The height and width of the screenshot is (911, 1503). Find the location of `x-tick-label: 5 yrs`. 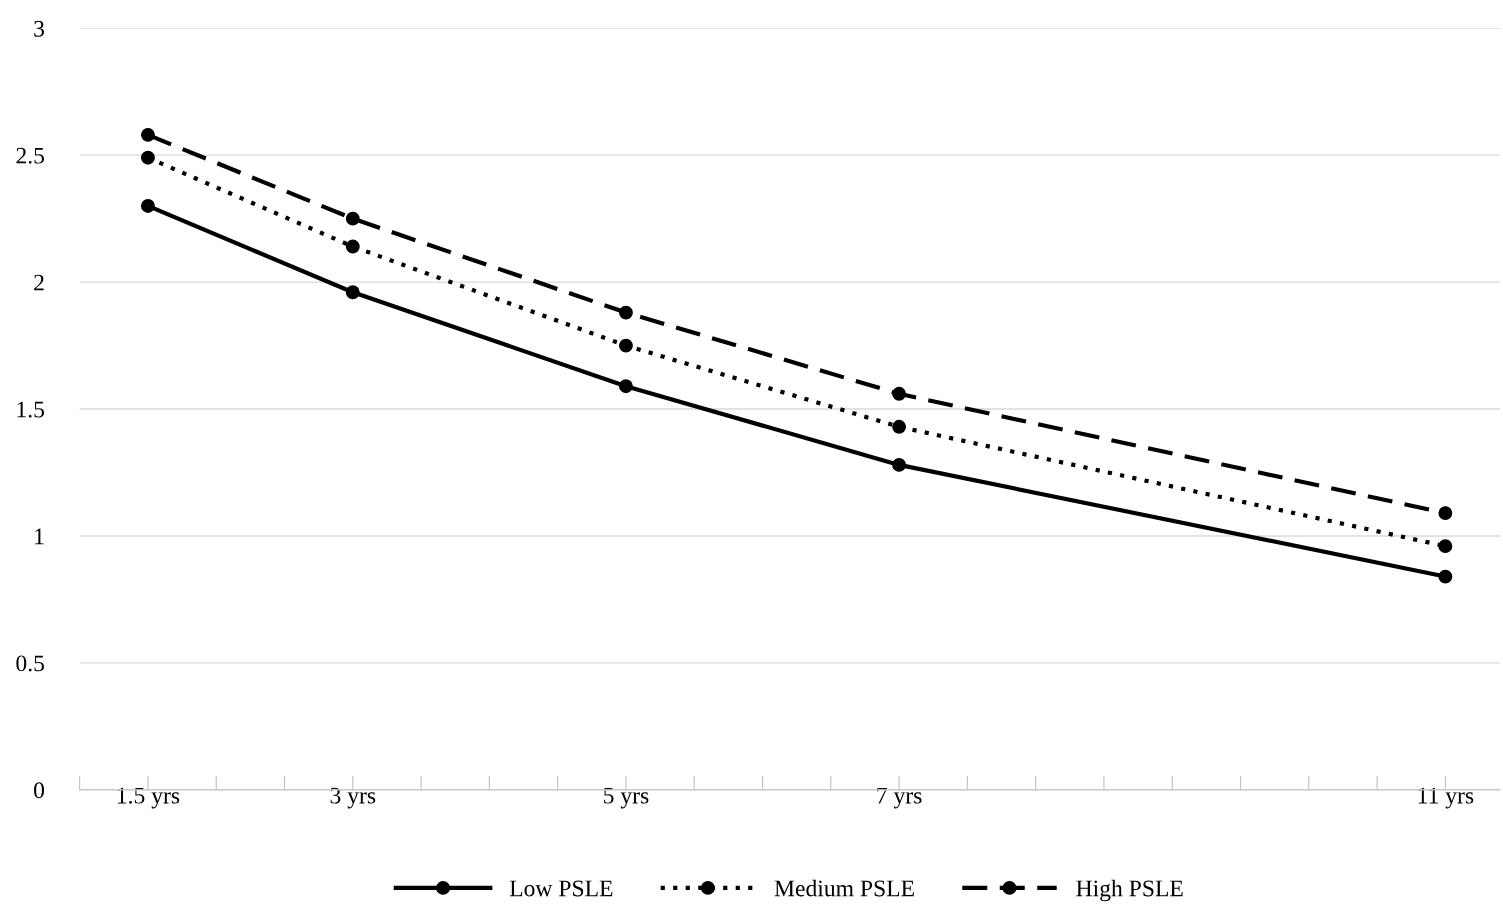

x-tick-label: 5 yrs is located at coordinates (626, 798).